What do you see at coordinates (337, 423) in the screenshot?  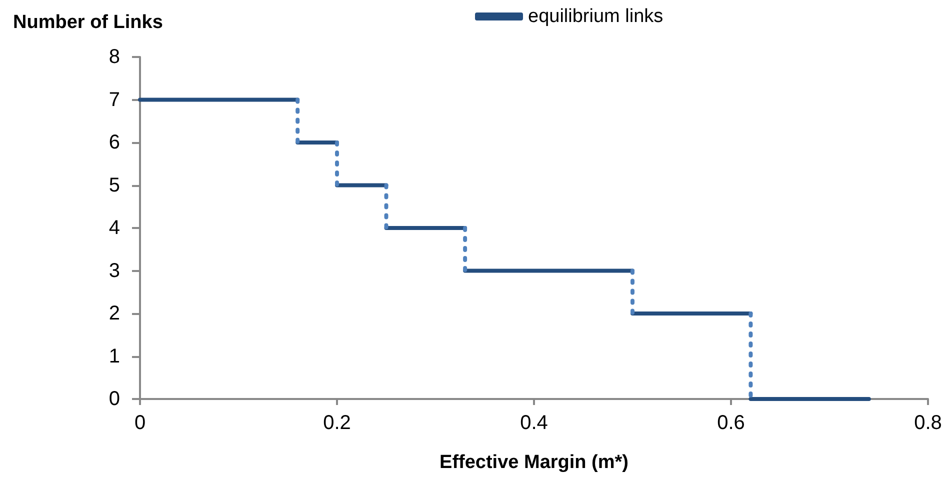 I see `x-tick-label: 0.2` at bounding box center [337, 423].